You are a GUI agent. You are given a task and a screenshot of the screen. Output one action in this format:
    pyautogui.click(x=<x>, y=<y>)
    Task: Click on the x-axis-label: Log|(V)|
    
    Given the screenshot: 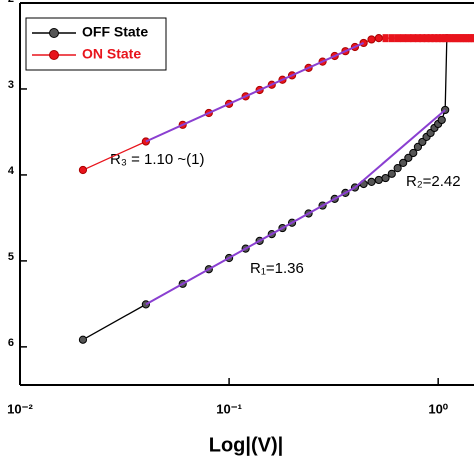 What is the action you would take?
    pyautogui.click(x=246, y=445)
    